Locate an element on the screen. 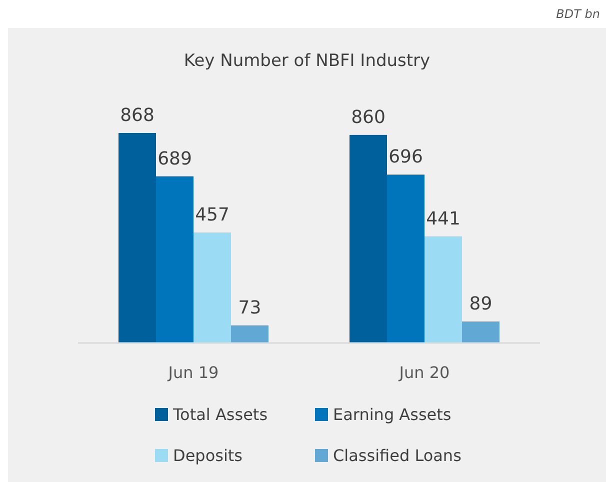 The width and height of the screenshot is (606, 482). legend-label: Earning Assets is located at coordinates (392, 414).